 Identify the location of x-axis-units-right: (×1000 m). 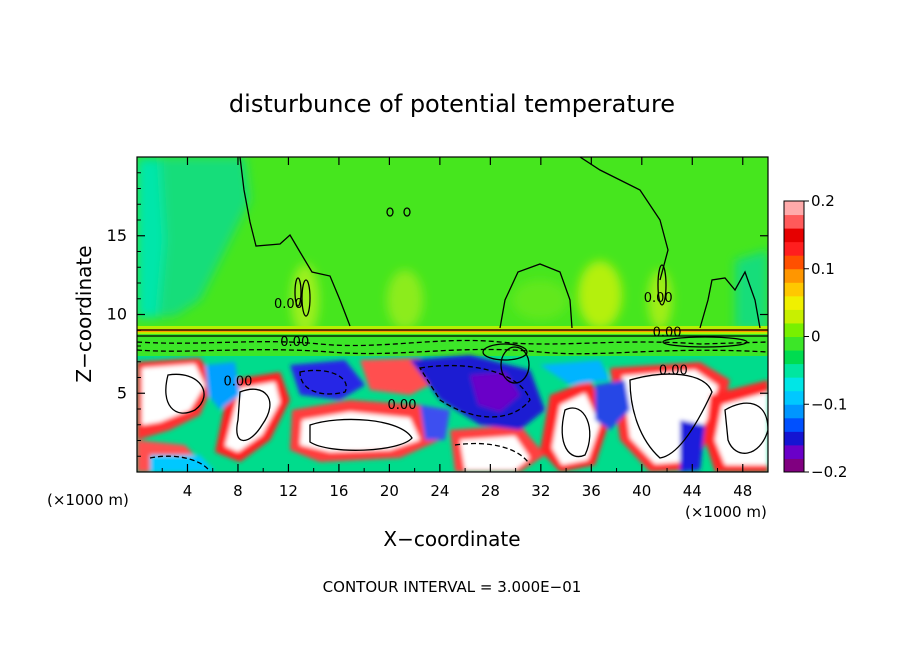
(726, 512).